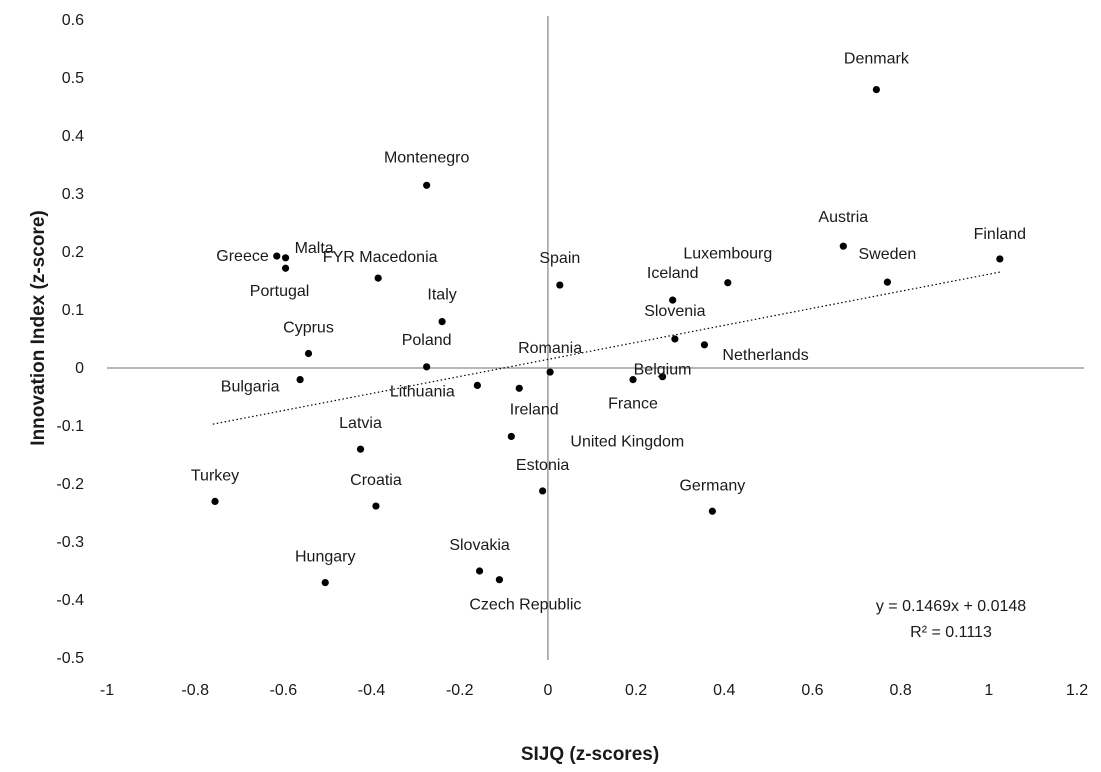  Describe the element at coordinates (633, 404) in the screenshot. I see `data-point-label: France` at that location.